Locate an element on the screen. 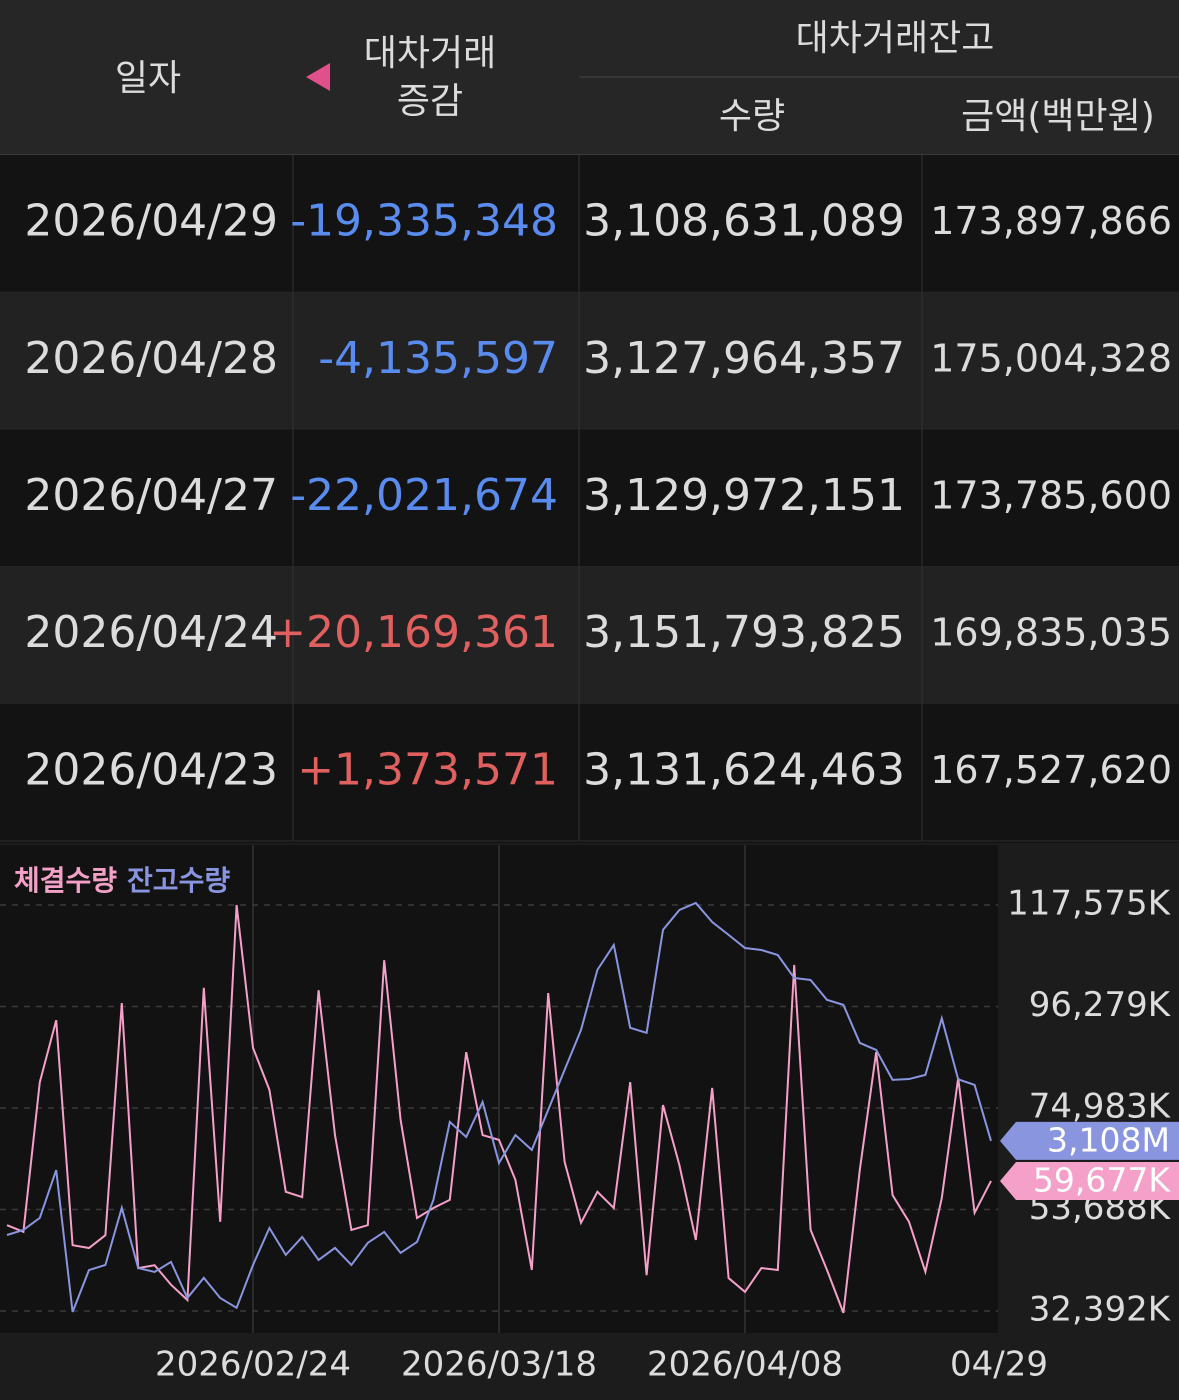 Image resolution: width=1179 pixels, height=1400 pixels. change-cell: -22,021,674 is located at coordinates (424, 495).